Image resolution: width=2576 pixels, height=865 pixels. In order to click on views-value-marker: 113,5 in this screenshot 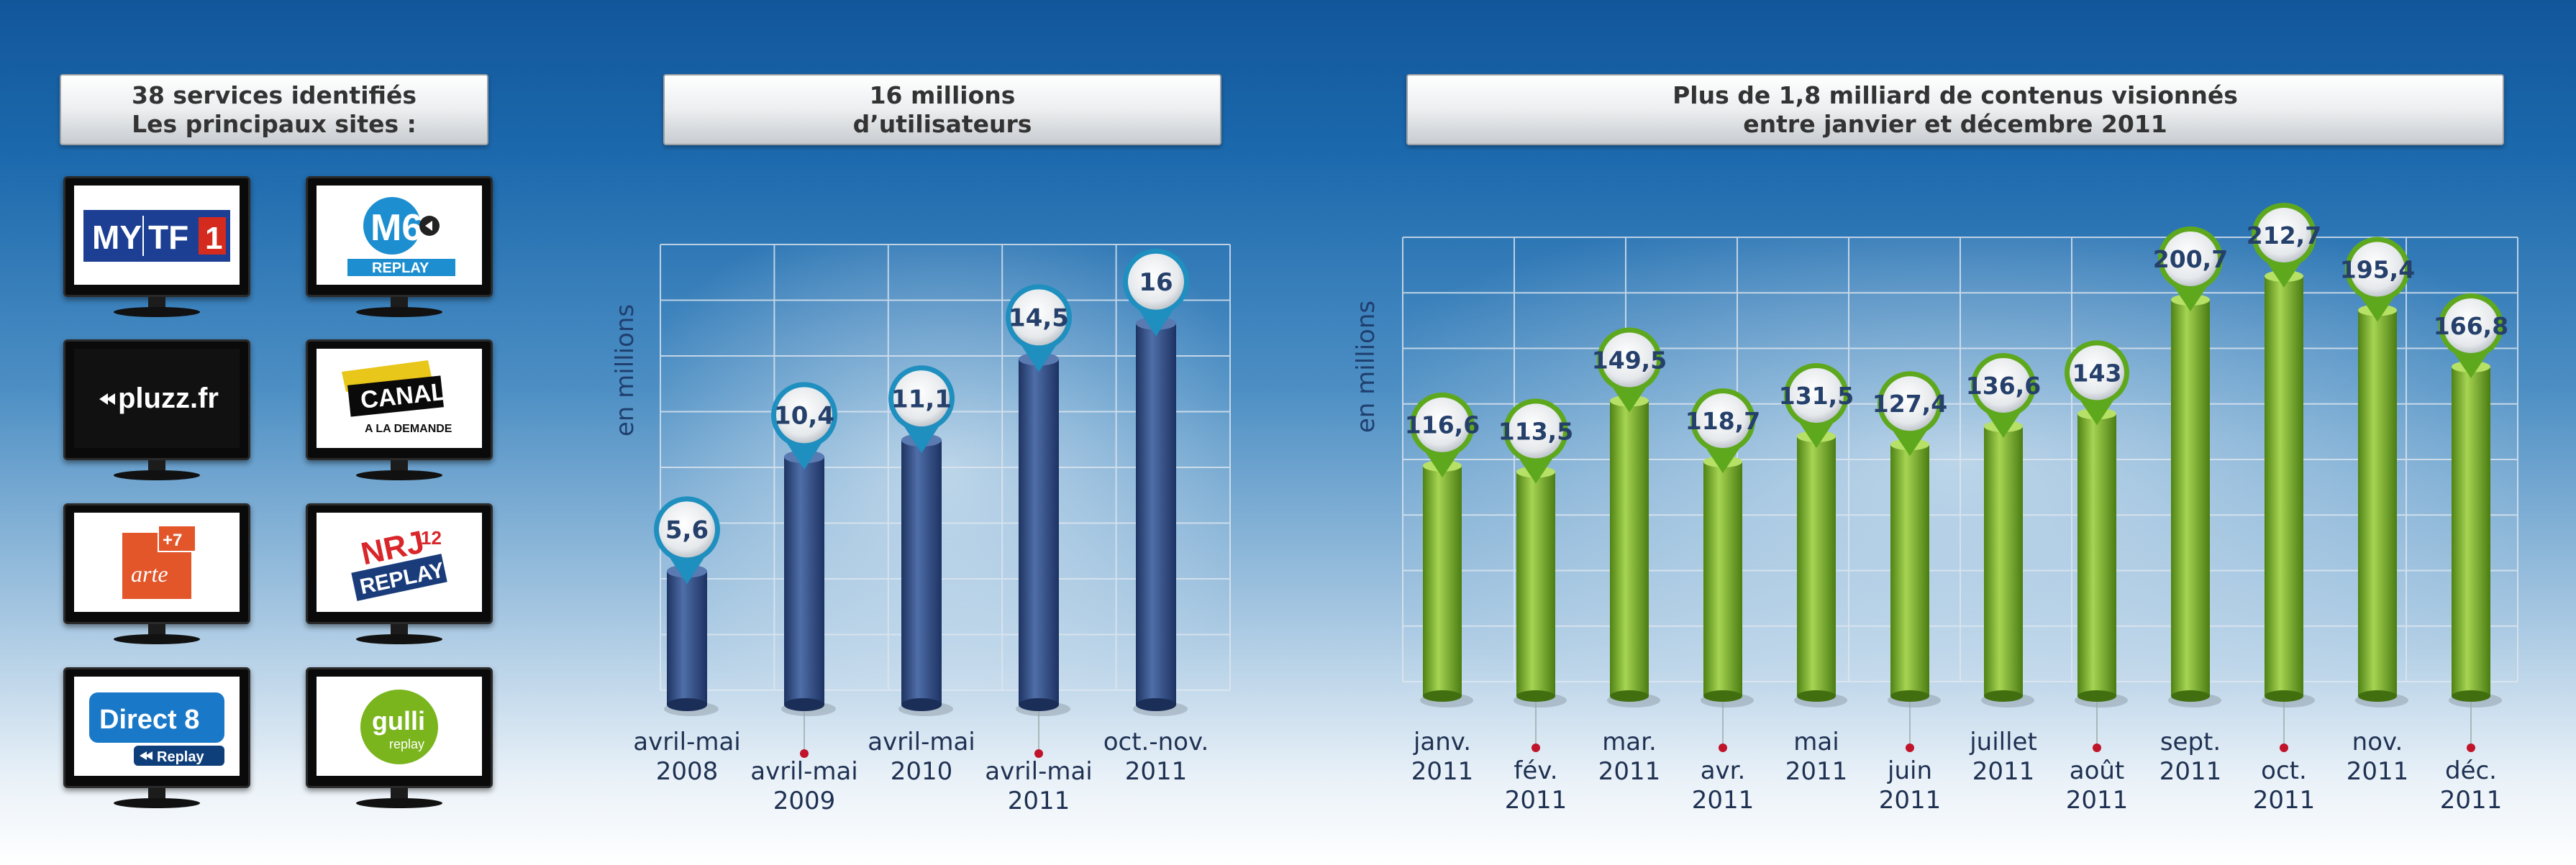, I will do `click(1536, 441)`.